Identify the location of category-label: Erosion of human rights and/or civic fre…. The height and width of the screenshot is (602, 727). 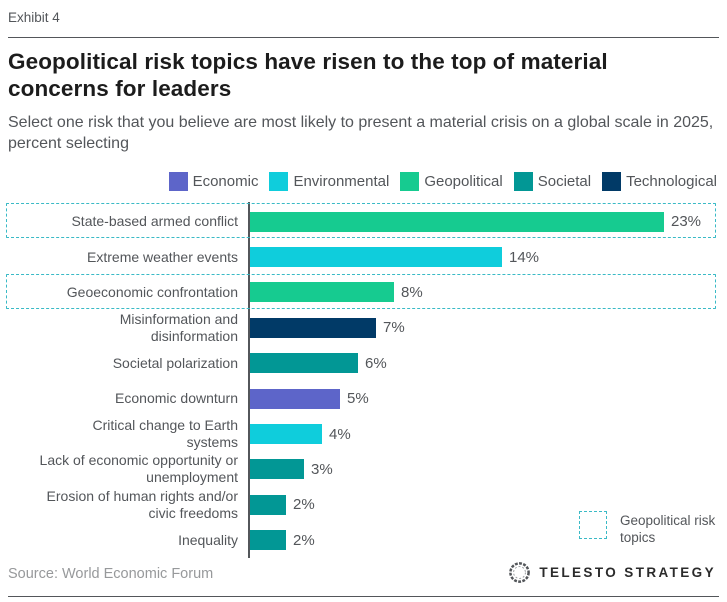
(138, 504).